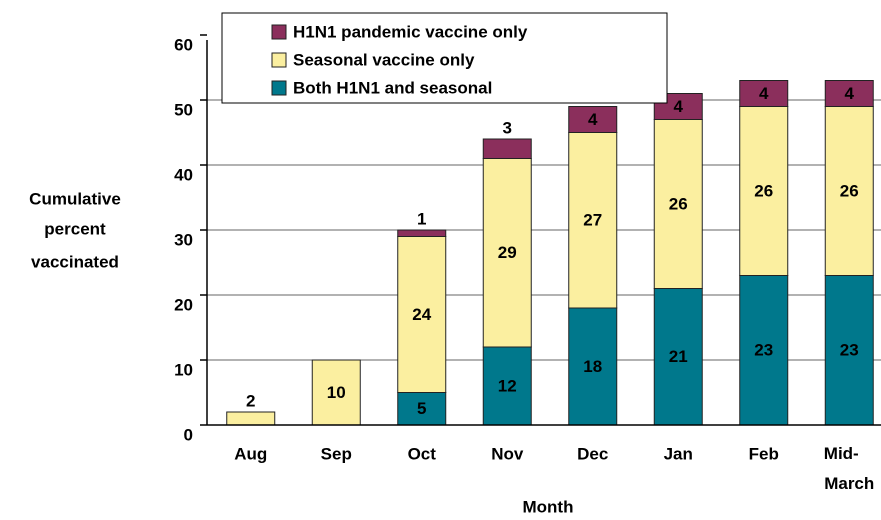  I want to click on y-tick-label: 50, so click(183, 109).